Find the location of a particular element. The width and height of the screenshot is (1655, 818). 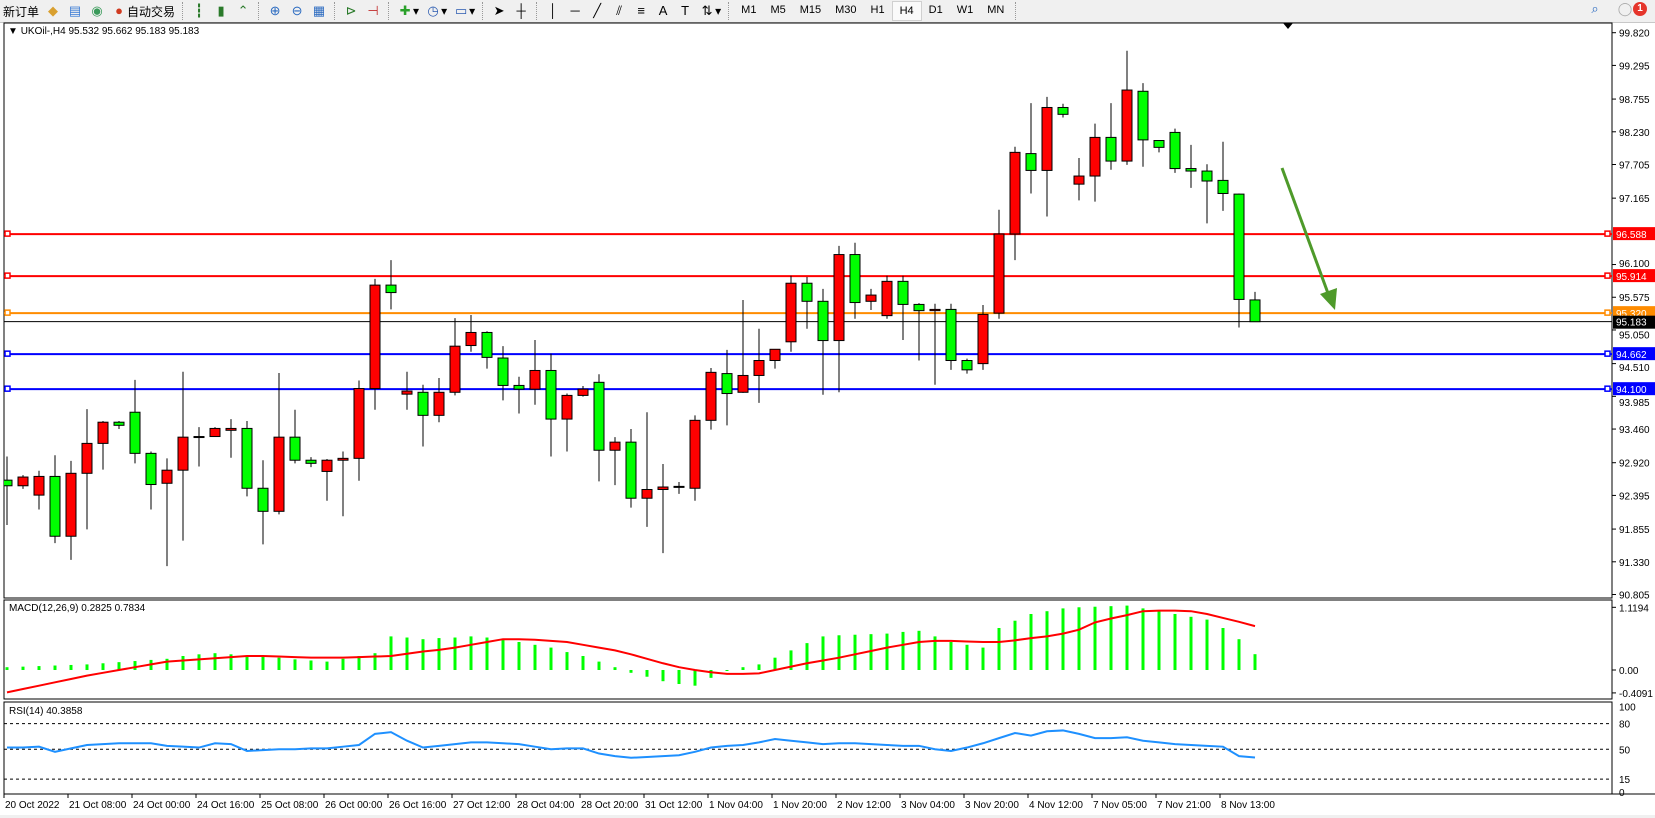

templates-button: ▭ ▾ is located at coordinates (464, 11).